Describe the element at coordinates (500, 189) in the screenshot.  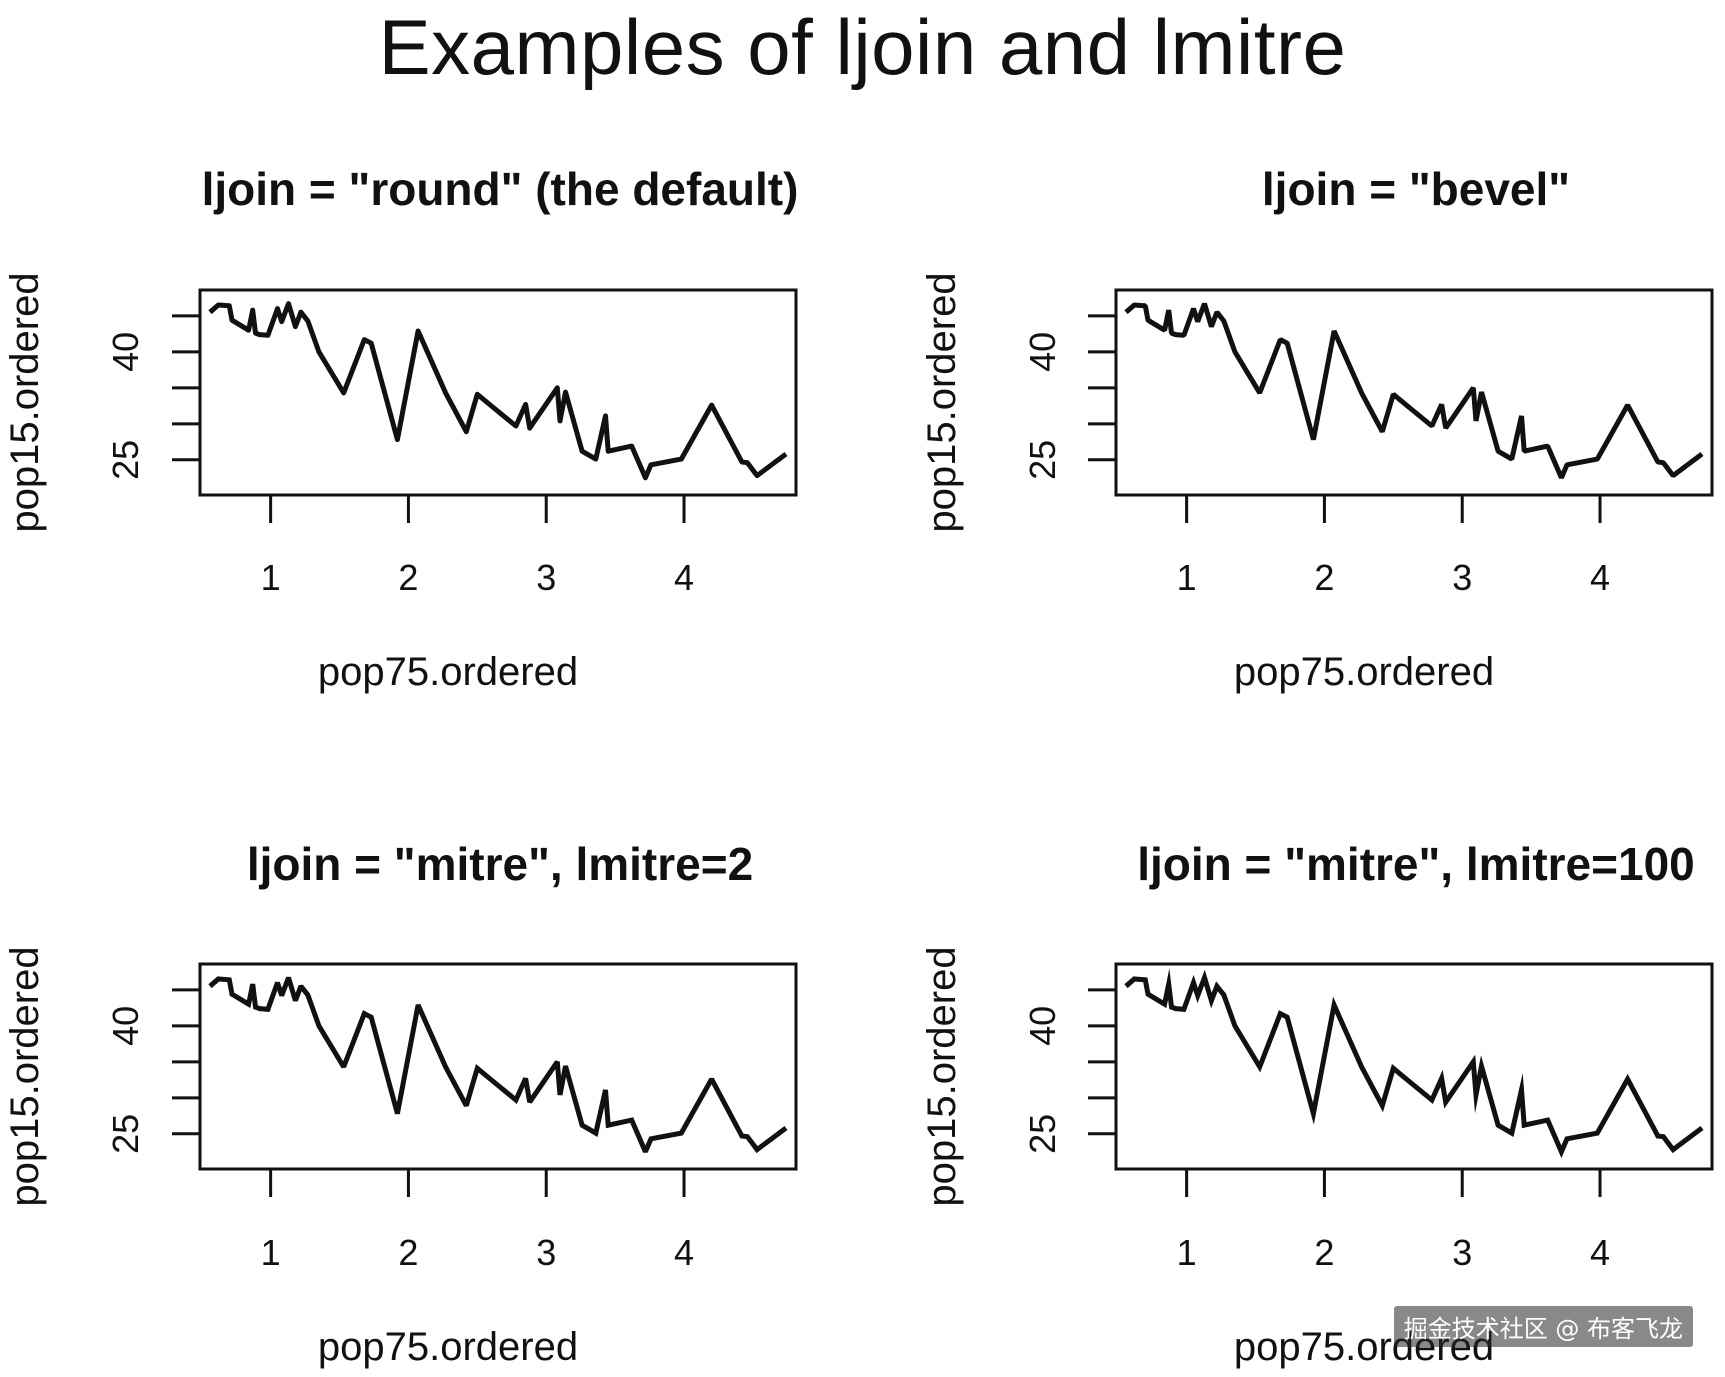
I see `panel-title: ljoin = "round" (the default)` at that location.